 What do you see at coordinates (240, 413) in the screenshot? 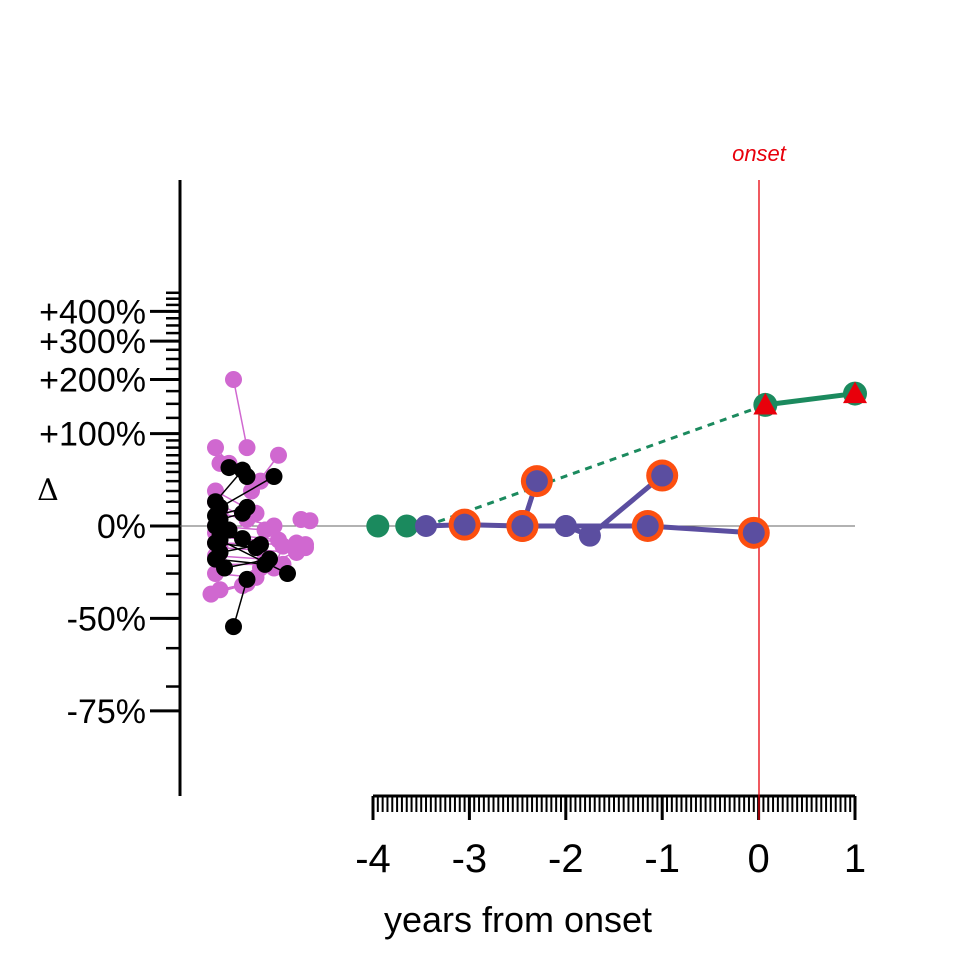
I see `pink-subject-line` at bounding box center [240, 413].